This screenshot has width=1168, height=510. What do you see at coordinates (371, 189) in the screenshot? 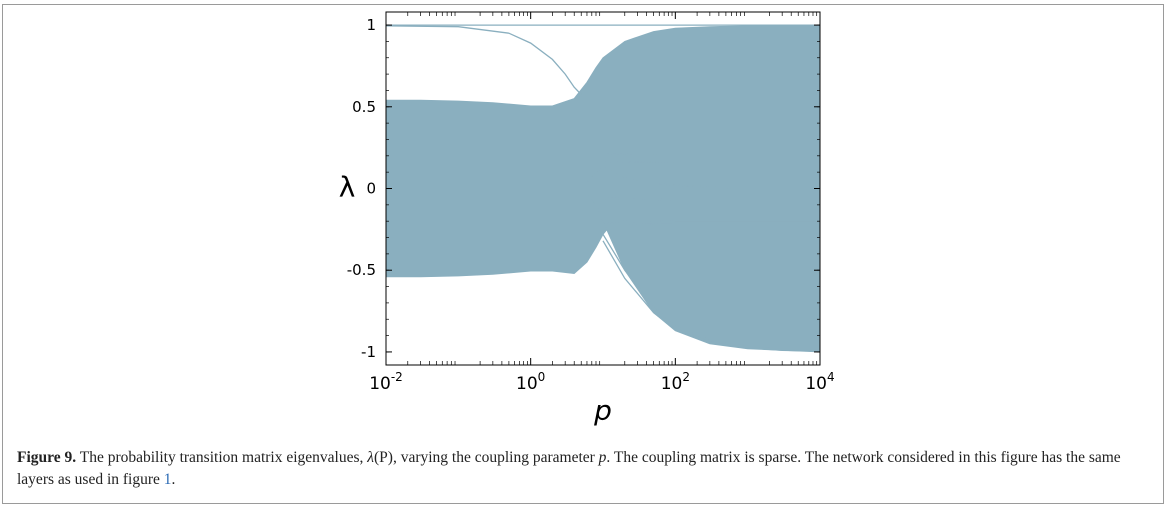
I see `y-tick-label: 0` at bounding box center [371, 189].